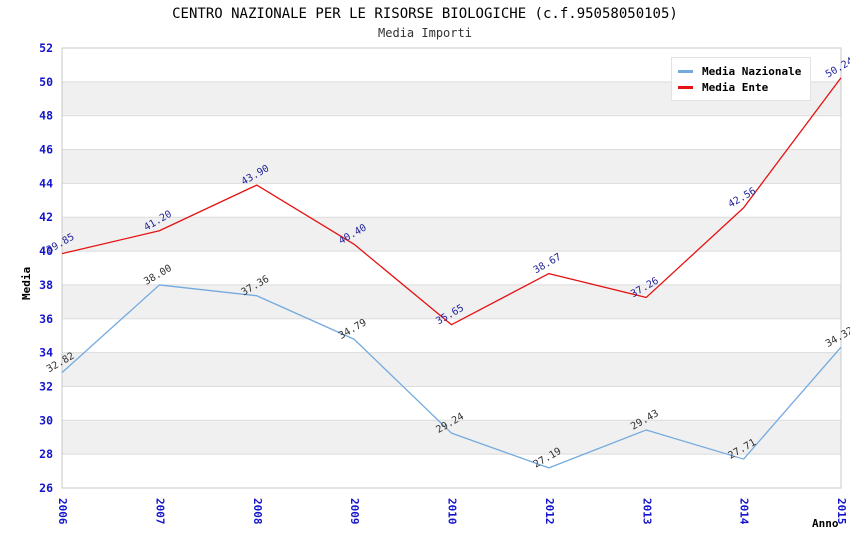 This screenshot has width=850, height=550. I want to click on legend-item-label: Media Nazionale, so click(752, 71).